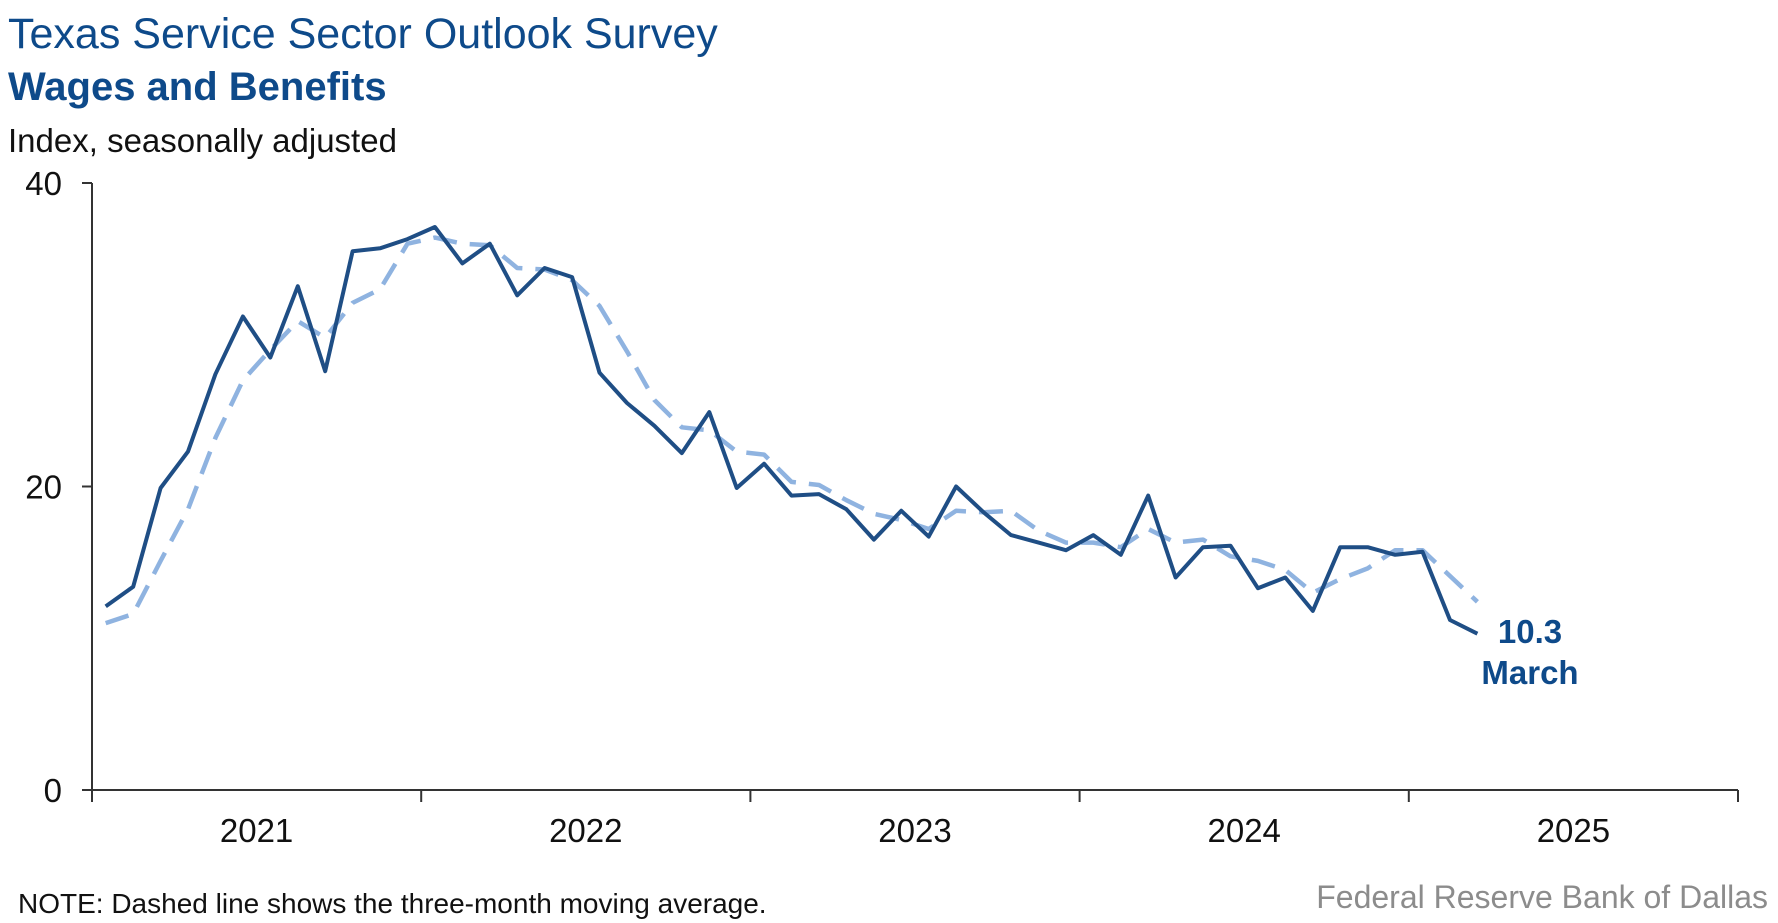 Image resolution: width=1778 pixels, height=923 pixels. What do you see at coordinates (197, 87) in the screenshot?
I see `chart-subtitle: Wages and Benefits` at bounding box center [197, 87].